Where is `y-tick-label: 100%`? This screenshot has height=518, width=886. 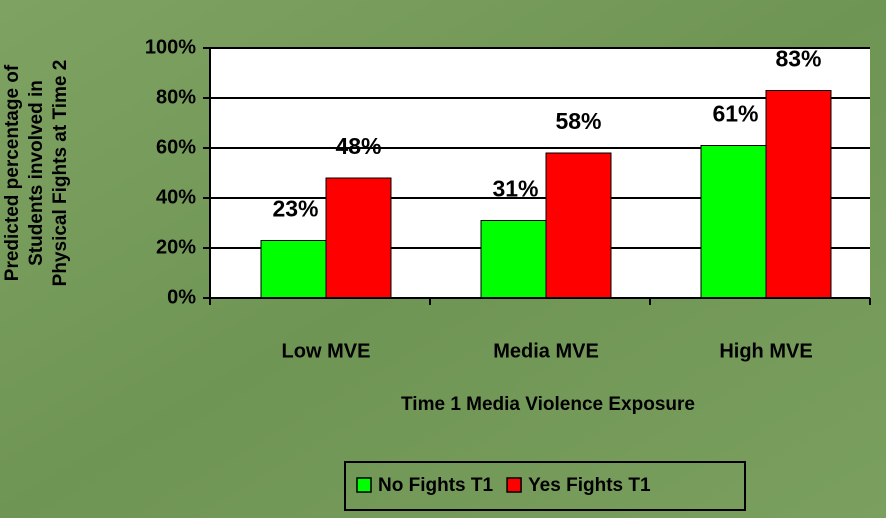
y-tick-label: 100% is located at coordinates (170, 47).